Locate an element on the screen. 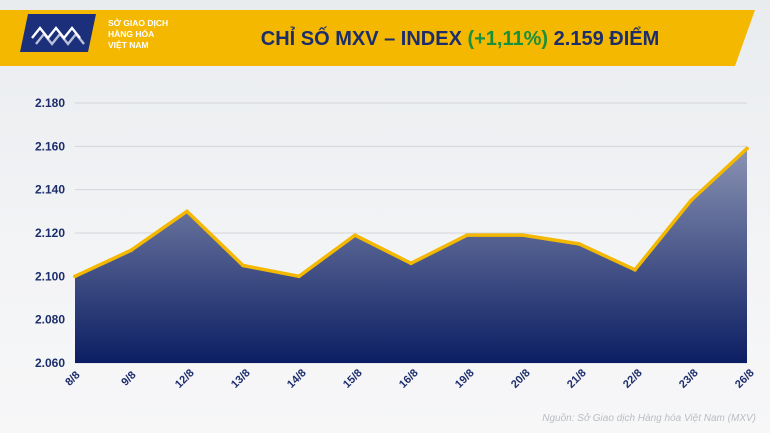  y-tick-label: 2.140 is located at coordinates (50, 190).